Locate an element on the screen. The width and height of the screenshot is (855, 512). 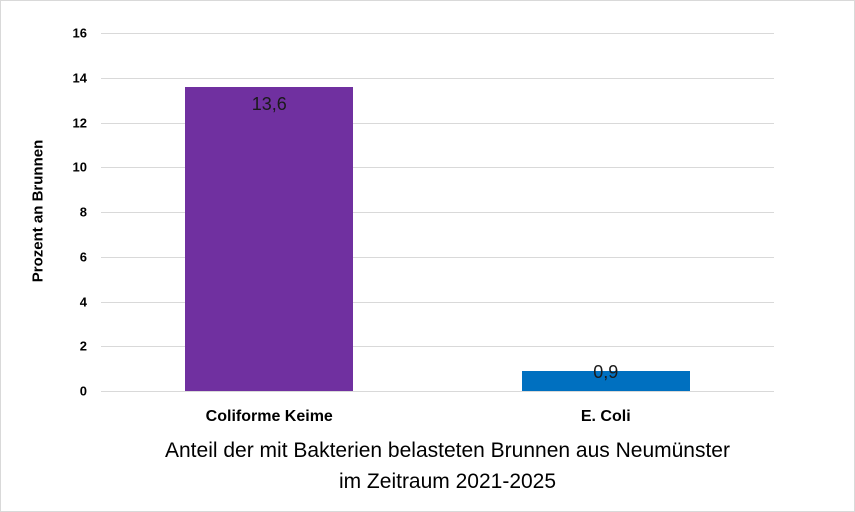
y-tick-label: 8 is located at coordinates (83, 212).